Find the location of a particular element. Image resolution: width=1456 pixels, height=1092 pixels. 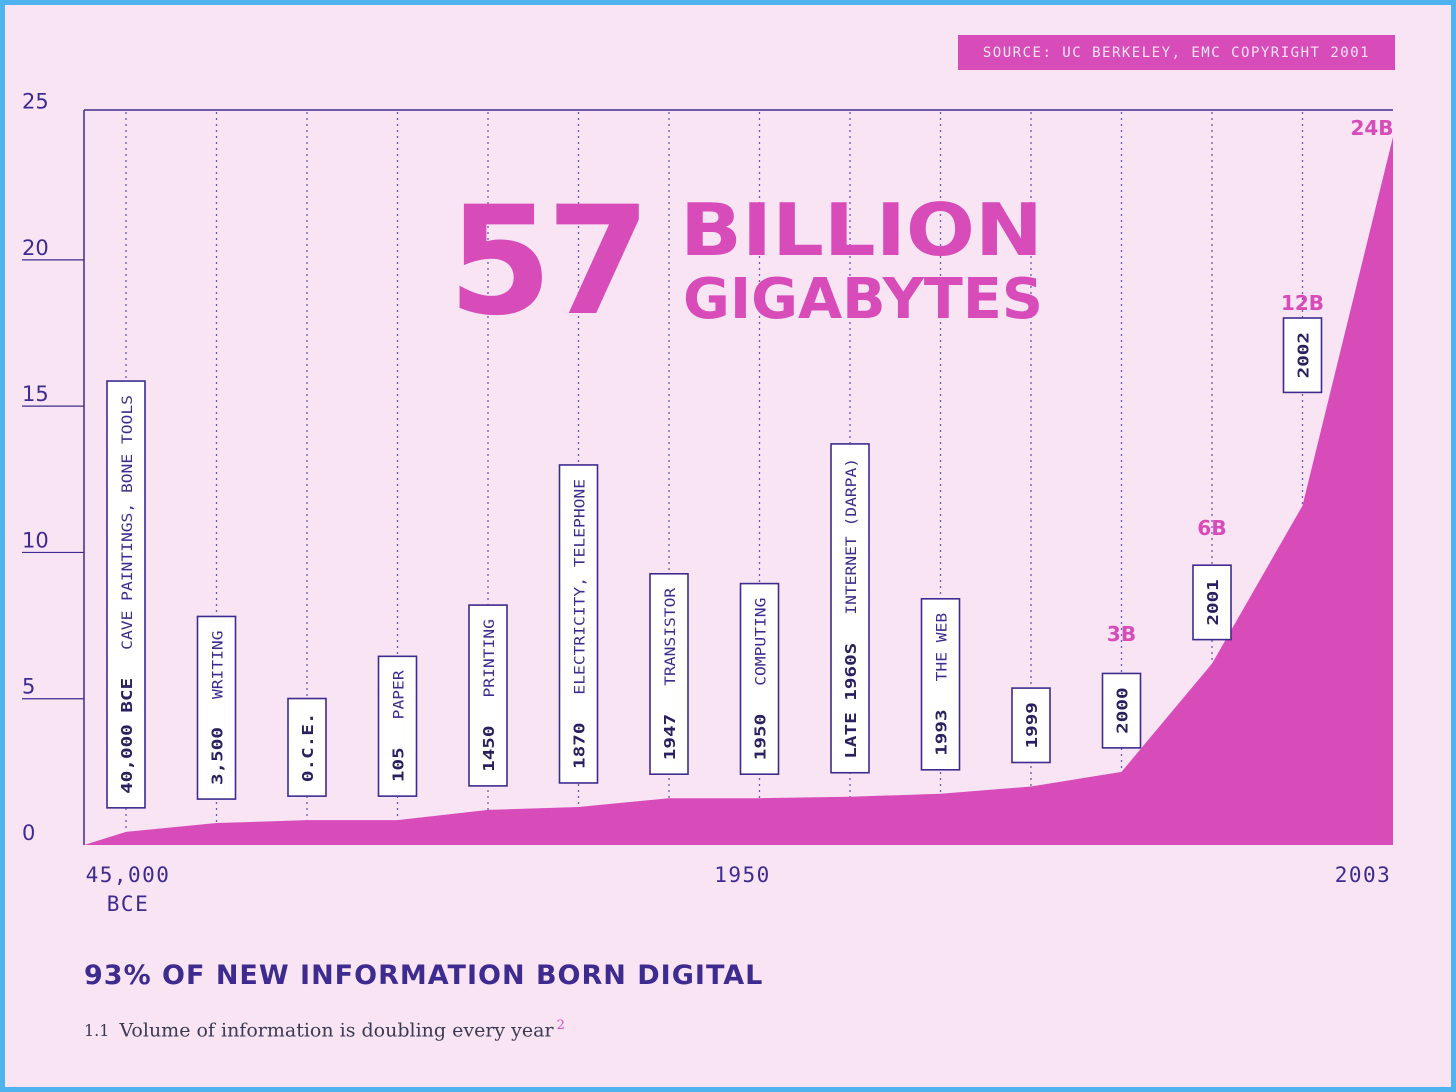

value-label: 6B is located at coordinates (1211, 528).